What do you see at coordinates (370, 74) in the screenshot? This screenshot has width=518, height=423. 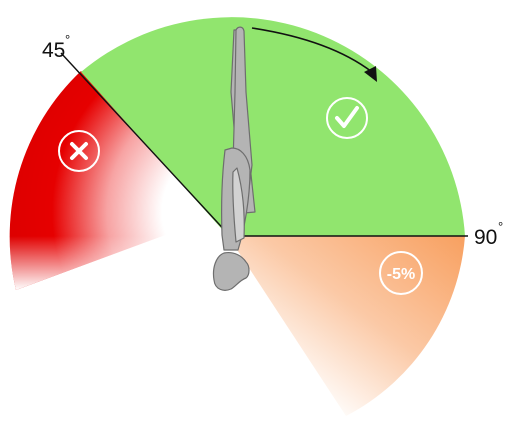 I see `rotation-arrow-head` at bounding box center [370, 74].